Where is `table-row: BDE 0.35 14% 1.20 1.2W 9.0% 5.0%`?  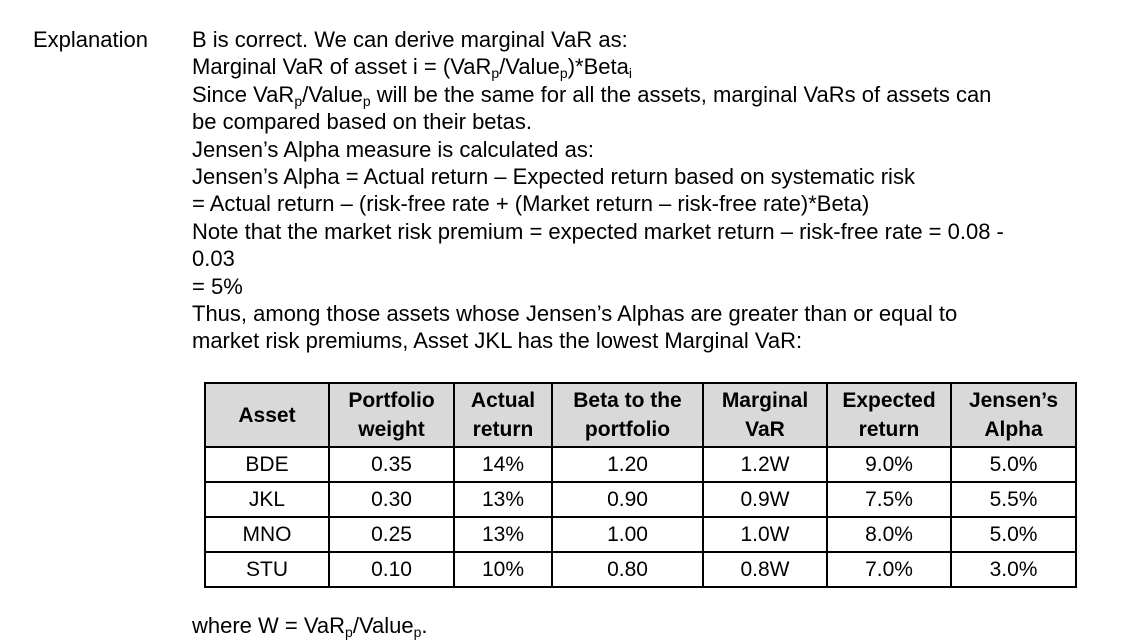 table-row: BDE 0.35 14% 1.20 1.2W 9.0% 5.0% is located at coordinates (640, 464).